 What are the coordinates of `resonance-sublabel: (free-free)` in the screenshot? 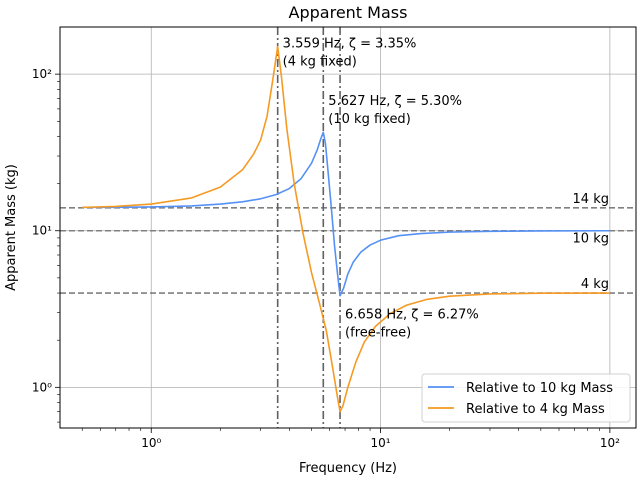 It's located at (378, 332).